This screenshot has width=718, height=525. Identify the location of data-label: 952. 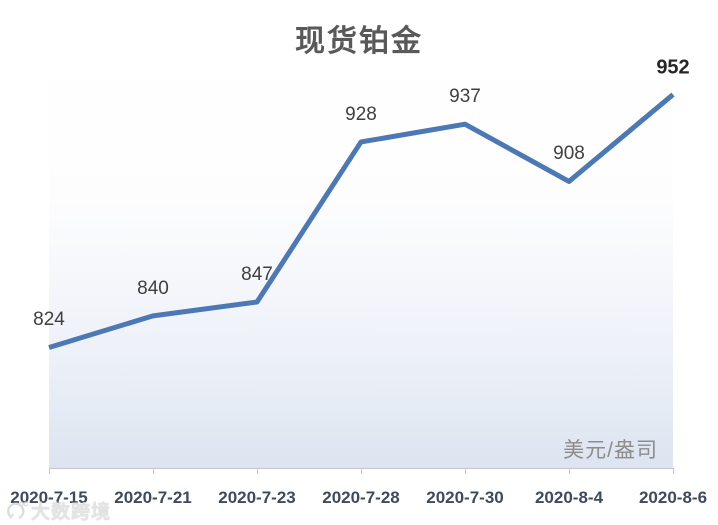
(673, 67).